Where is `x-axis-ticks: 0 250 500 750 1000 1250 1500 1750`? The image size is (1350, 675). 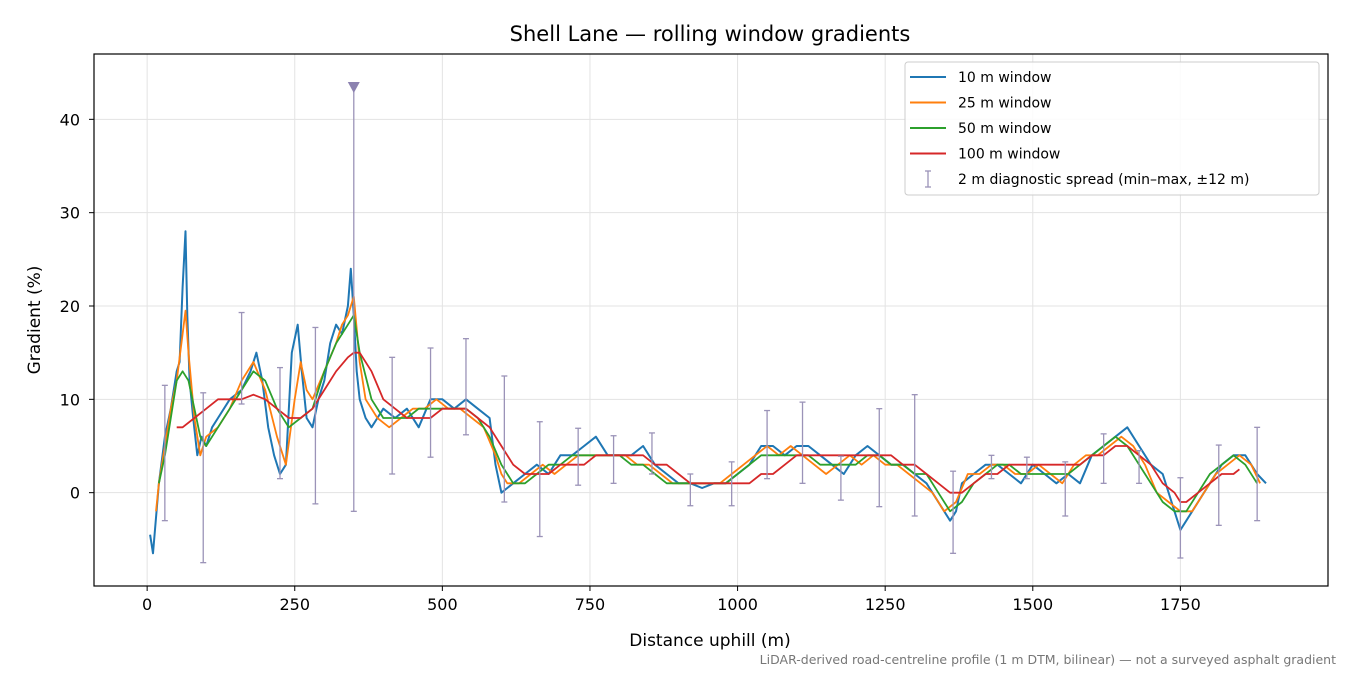
x-axis-ticks: 0 250 500 750 1000 1250 1500 1750 is located at coordinates (671, 600).